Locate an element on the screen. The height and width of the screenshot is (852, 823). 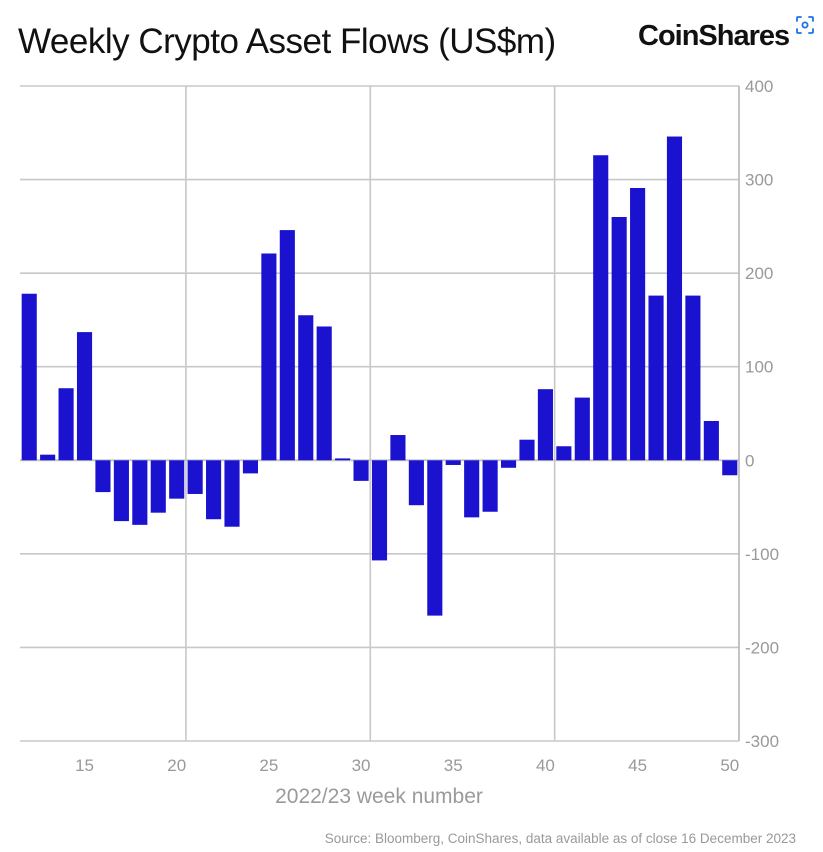
y-tick-label: 200 is located at coordinates (759, 273).